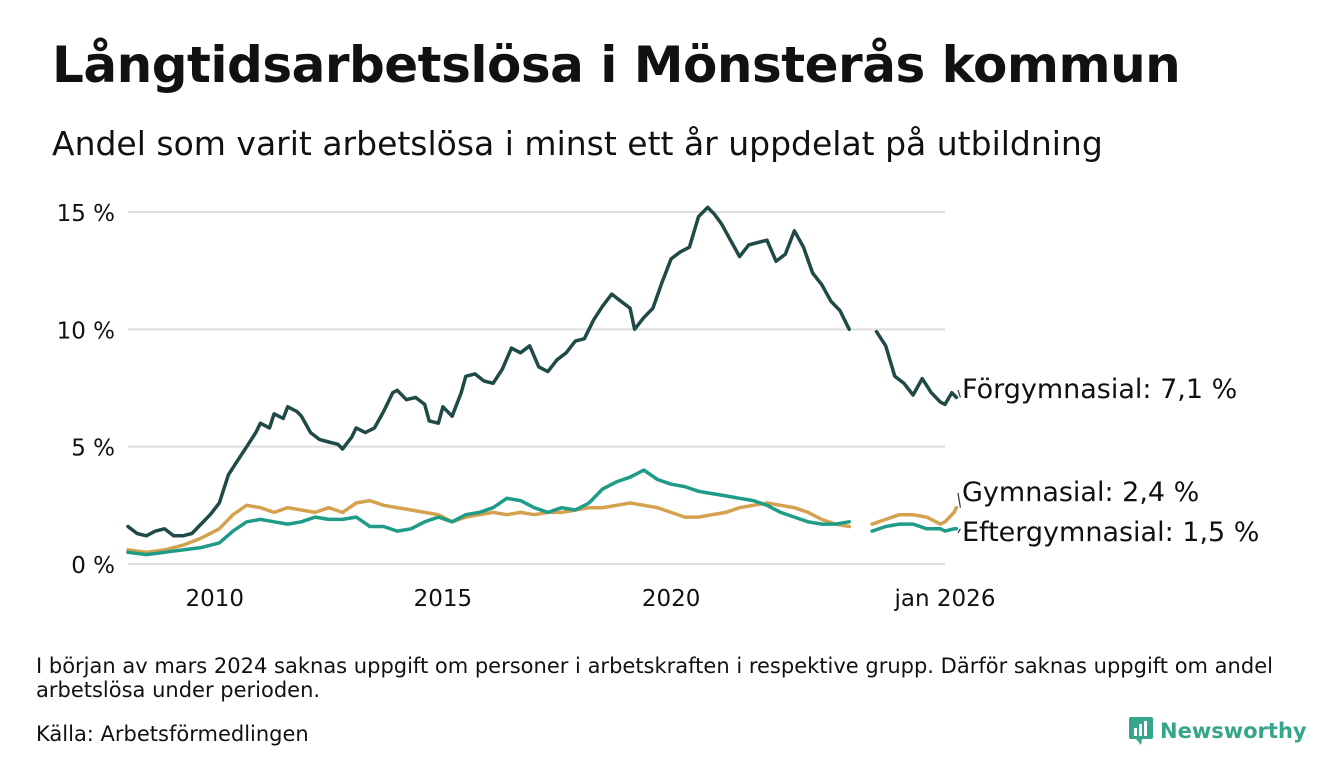 The width and height of the screenshot is (1340, 780). What do you see at coordinates (86, 331) in the screenshot?
I see `y-tick-label: 10 %` at bounding box center [86, 331].